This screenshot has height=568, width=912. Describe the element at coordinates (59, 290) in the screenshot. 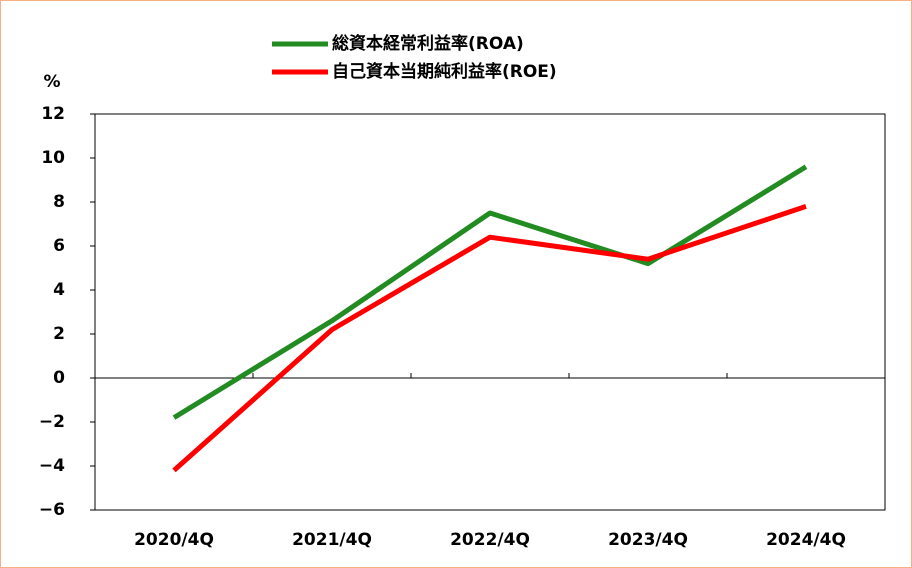

I see `y-tick-label: 4` at that location.